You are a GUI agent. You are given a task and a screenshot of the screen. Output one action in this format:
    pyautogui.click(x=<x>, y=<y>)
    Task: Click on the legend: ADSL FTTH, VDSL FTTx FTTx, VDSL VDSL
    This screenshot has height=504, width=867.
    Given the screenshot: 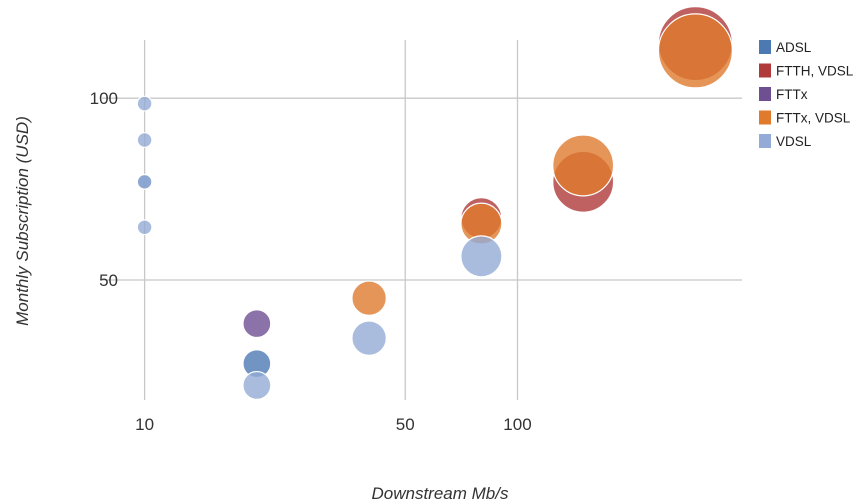 What is the action you would take?
    pyautogui.click(x=806, y=94)
    